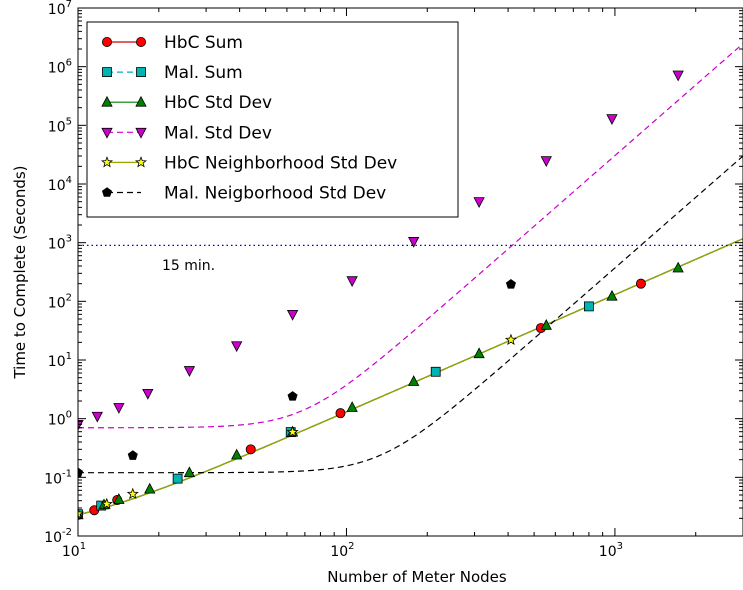 This screenshot has height=590, width=743. Describe the element at coordinates (69, 121) in the screenshot. I see `y-tick-label-exp: 5` at that location.